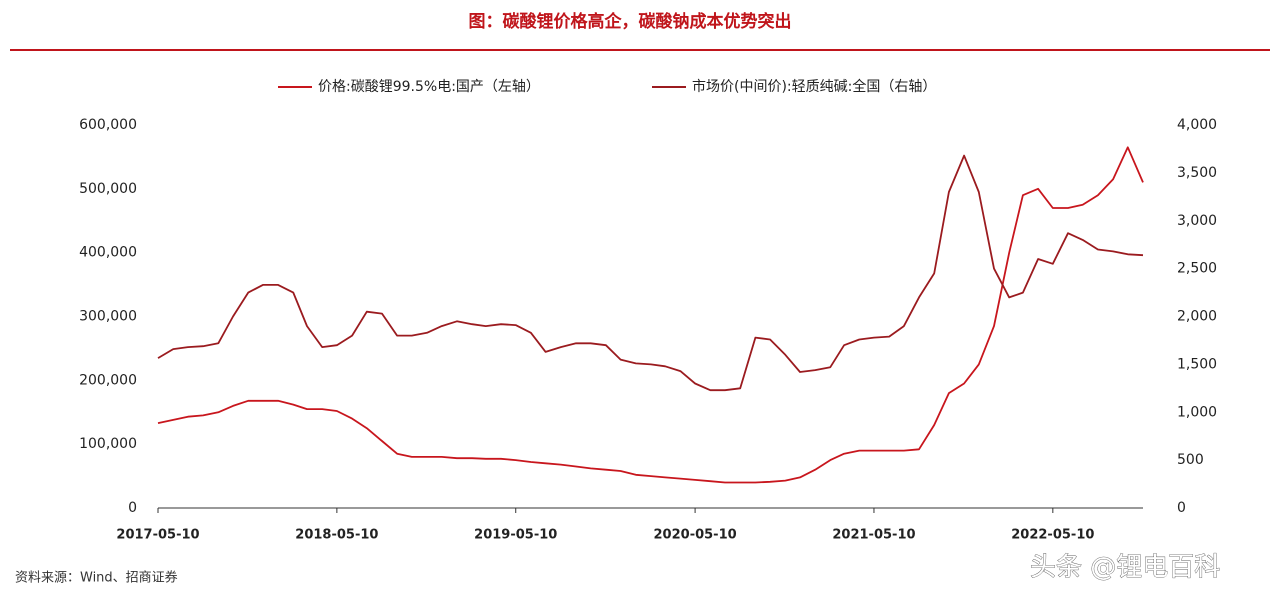 The height and width of the screenshot is (598, 1280). I want to click on y2-tick-label: 3,000, so click(1197, 221).